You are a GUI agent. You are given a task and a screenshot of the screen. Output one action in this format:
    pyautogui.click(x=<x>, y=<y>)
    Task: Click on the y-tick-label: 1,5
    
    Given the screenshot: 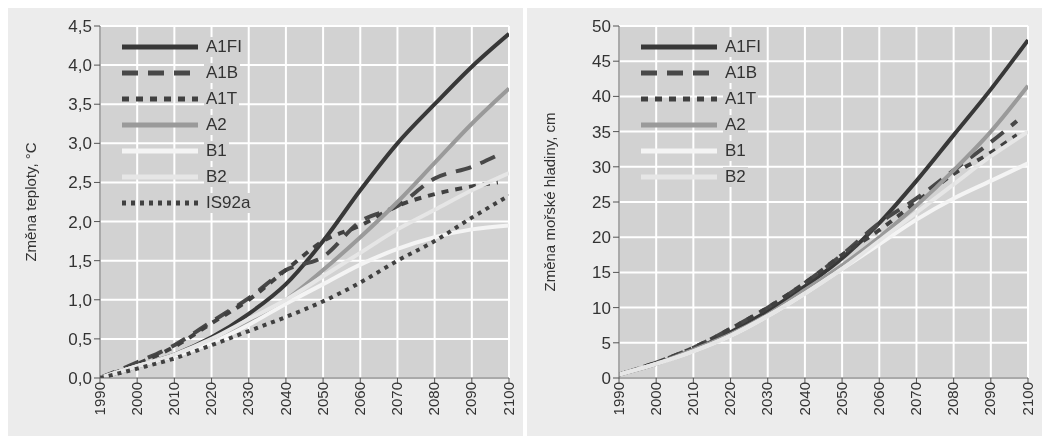 What is the action you would take?
    pyautogui.click(x=80, y=261)
    